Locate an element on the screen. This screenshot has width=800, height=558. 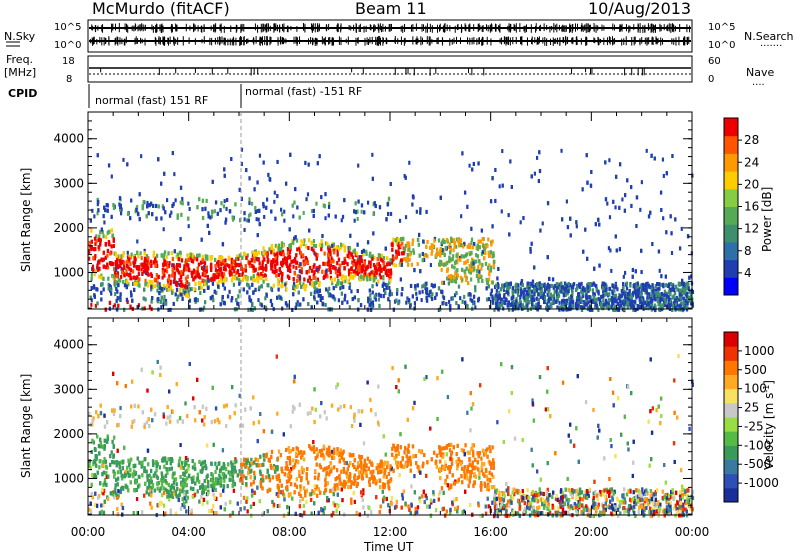
beam-title: Beam 11 is located at coordinates (391, 9).